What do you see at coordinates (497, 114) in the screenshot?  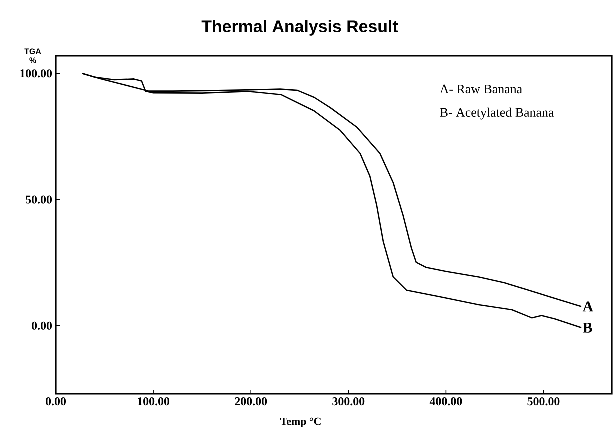 I see `annotation: B- Acetylated Banana` at bounding box center [497, 114].